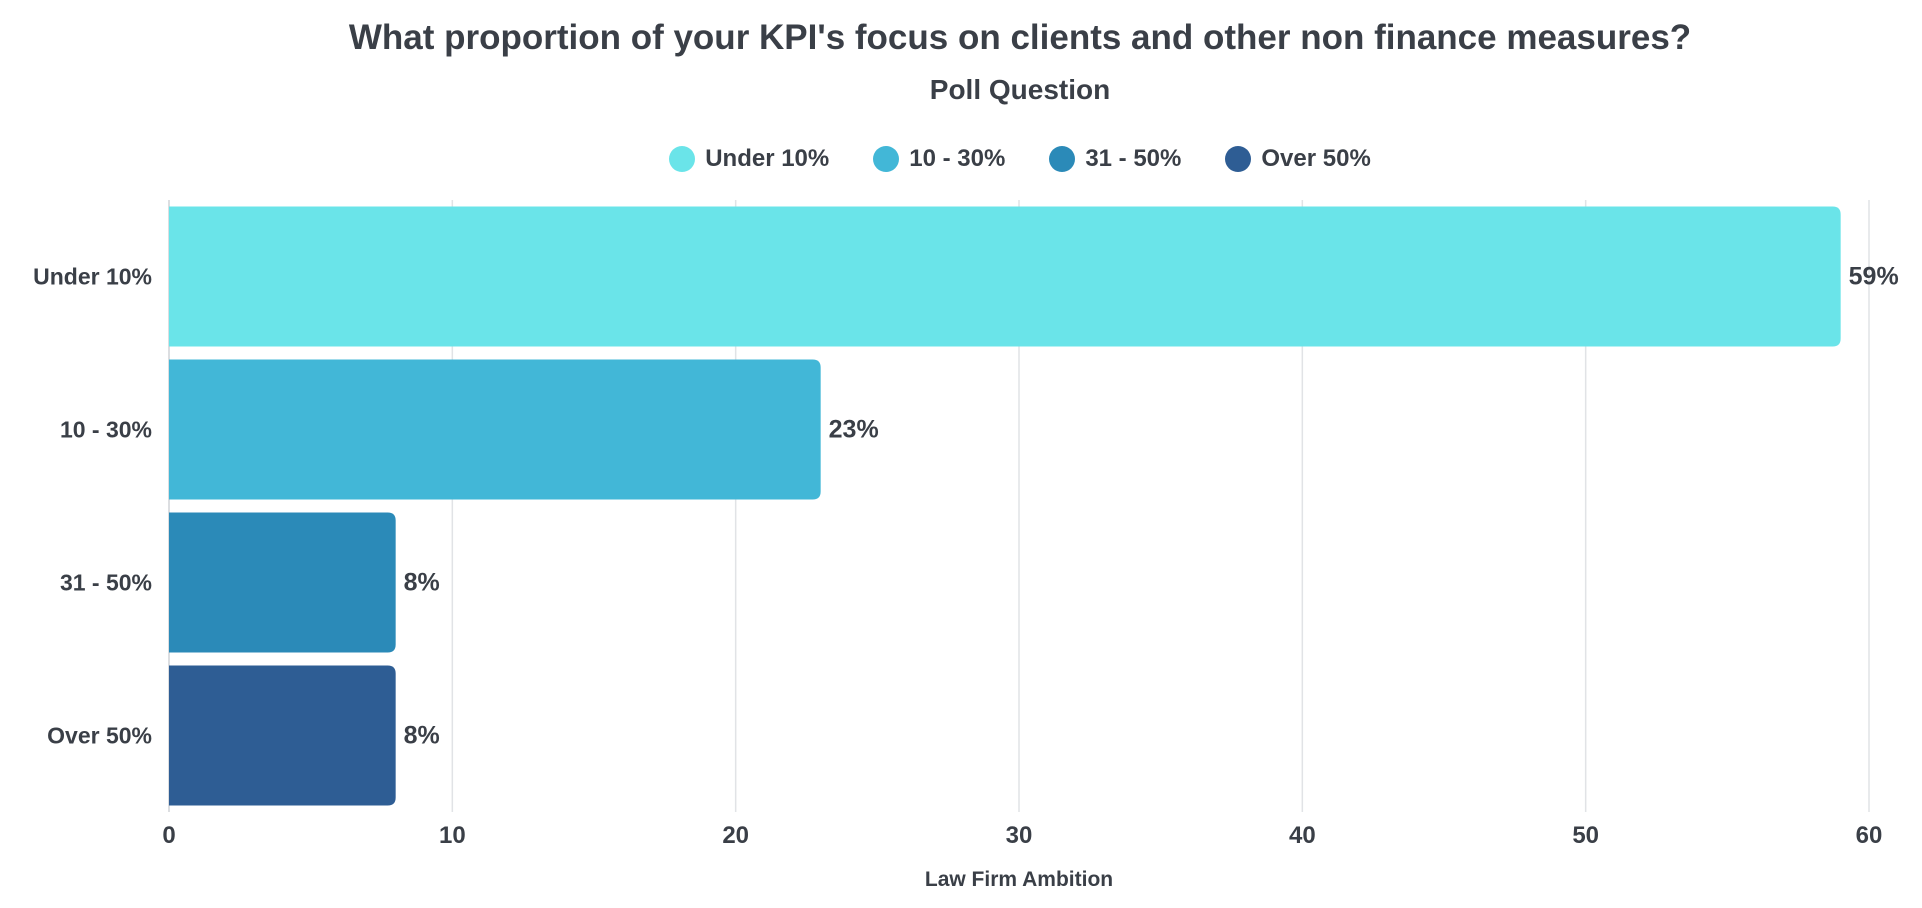 This screenshot has height=908, width=1922. What do you see at coordinates (1869, 835) in the screenshot?
I see `x-tick-label: 60` at bounding box center [1869, 835].